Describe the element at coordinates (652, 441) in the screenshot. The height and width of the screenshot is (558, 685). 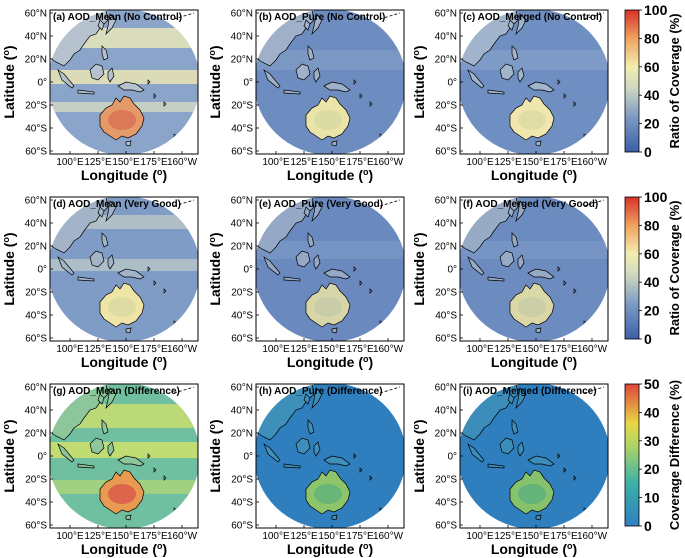
I see `colorbar-tick-label: 30` at that location.